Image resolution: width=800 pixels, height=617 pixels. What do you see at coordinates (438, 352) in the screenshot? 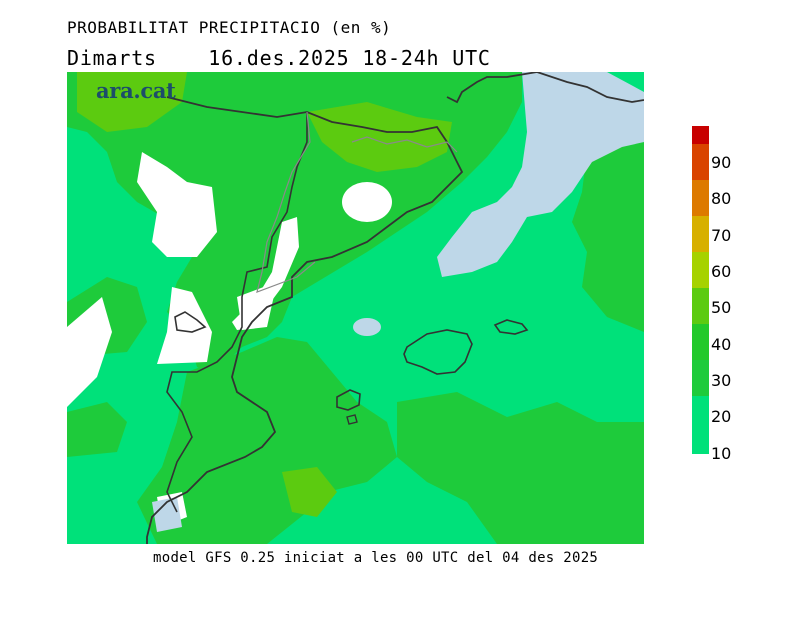
I see `island-mallorca` at bounding box center [438, 352].